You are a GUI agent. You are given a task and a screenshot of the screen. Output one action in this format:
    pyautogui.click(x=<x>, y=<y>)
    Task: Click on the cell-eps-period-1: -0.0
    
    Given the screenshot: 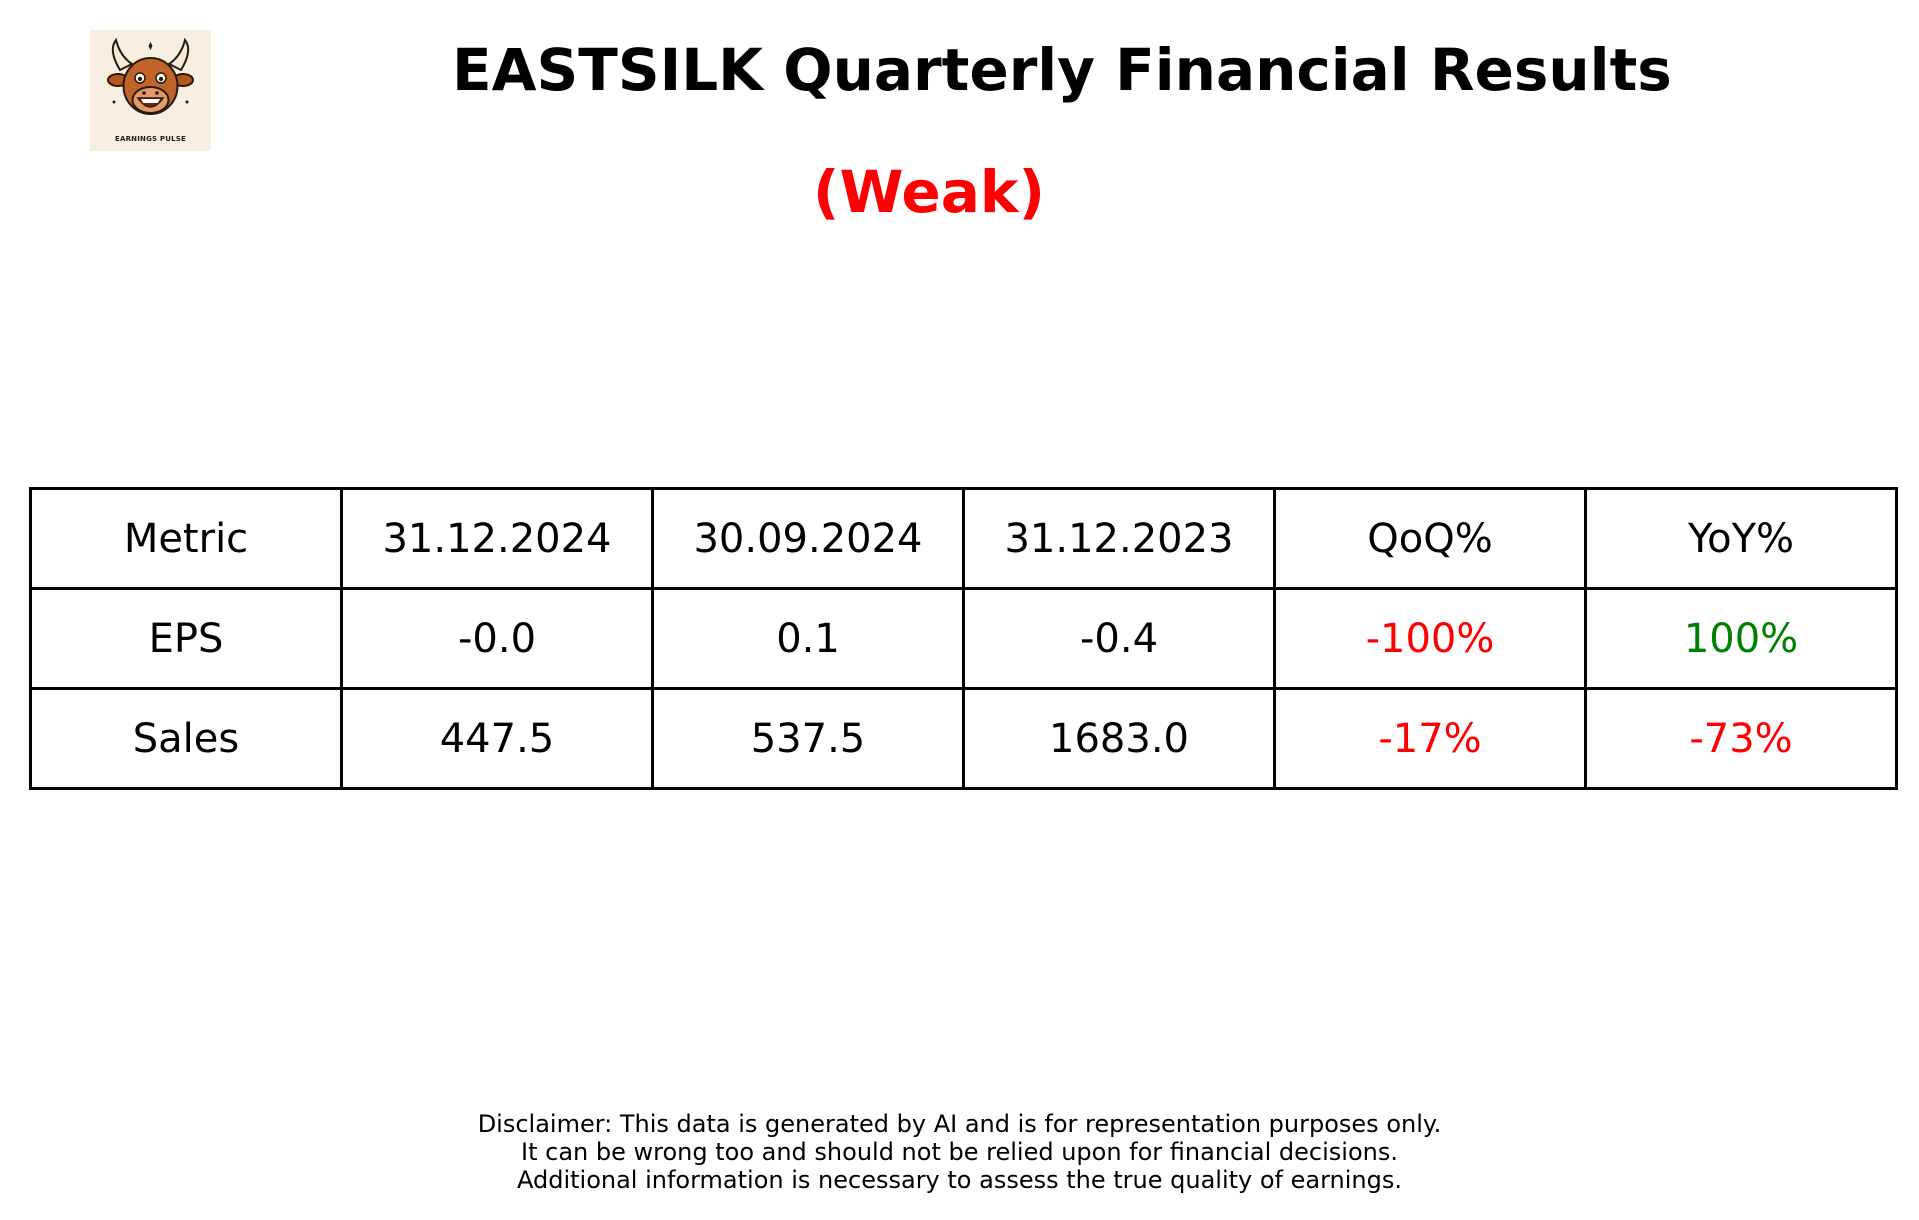 What is the action you would take?
    pyautogui.click(x=497, y=638)
    